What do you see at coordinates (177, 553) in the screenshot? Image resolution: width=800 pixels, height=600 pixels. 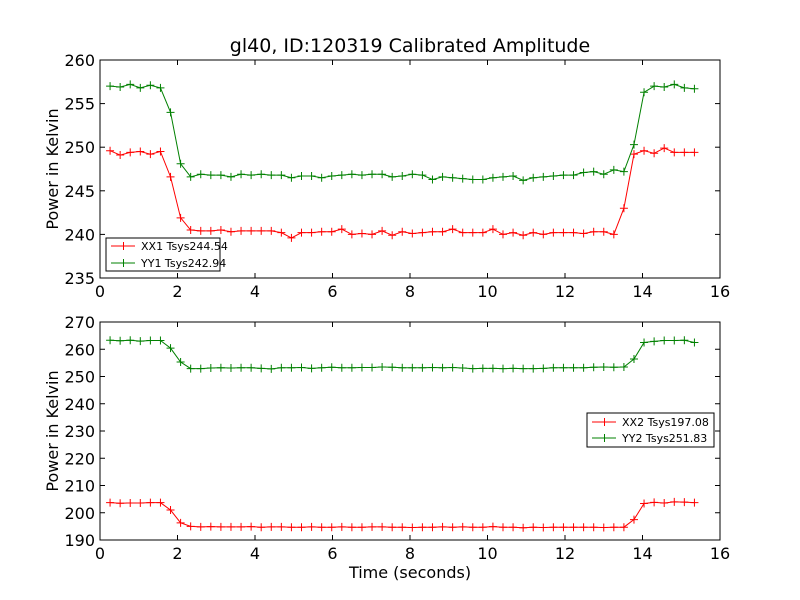 I see `bottom-x-tick-label-1: 2` at bounding box center [177, 553].